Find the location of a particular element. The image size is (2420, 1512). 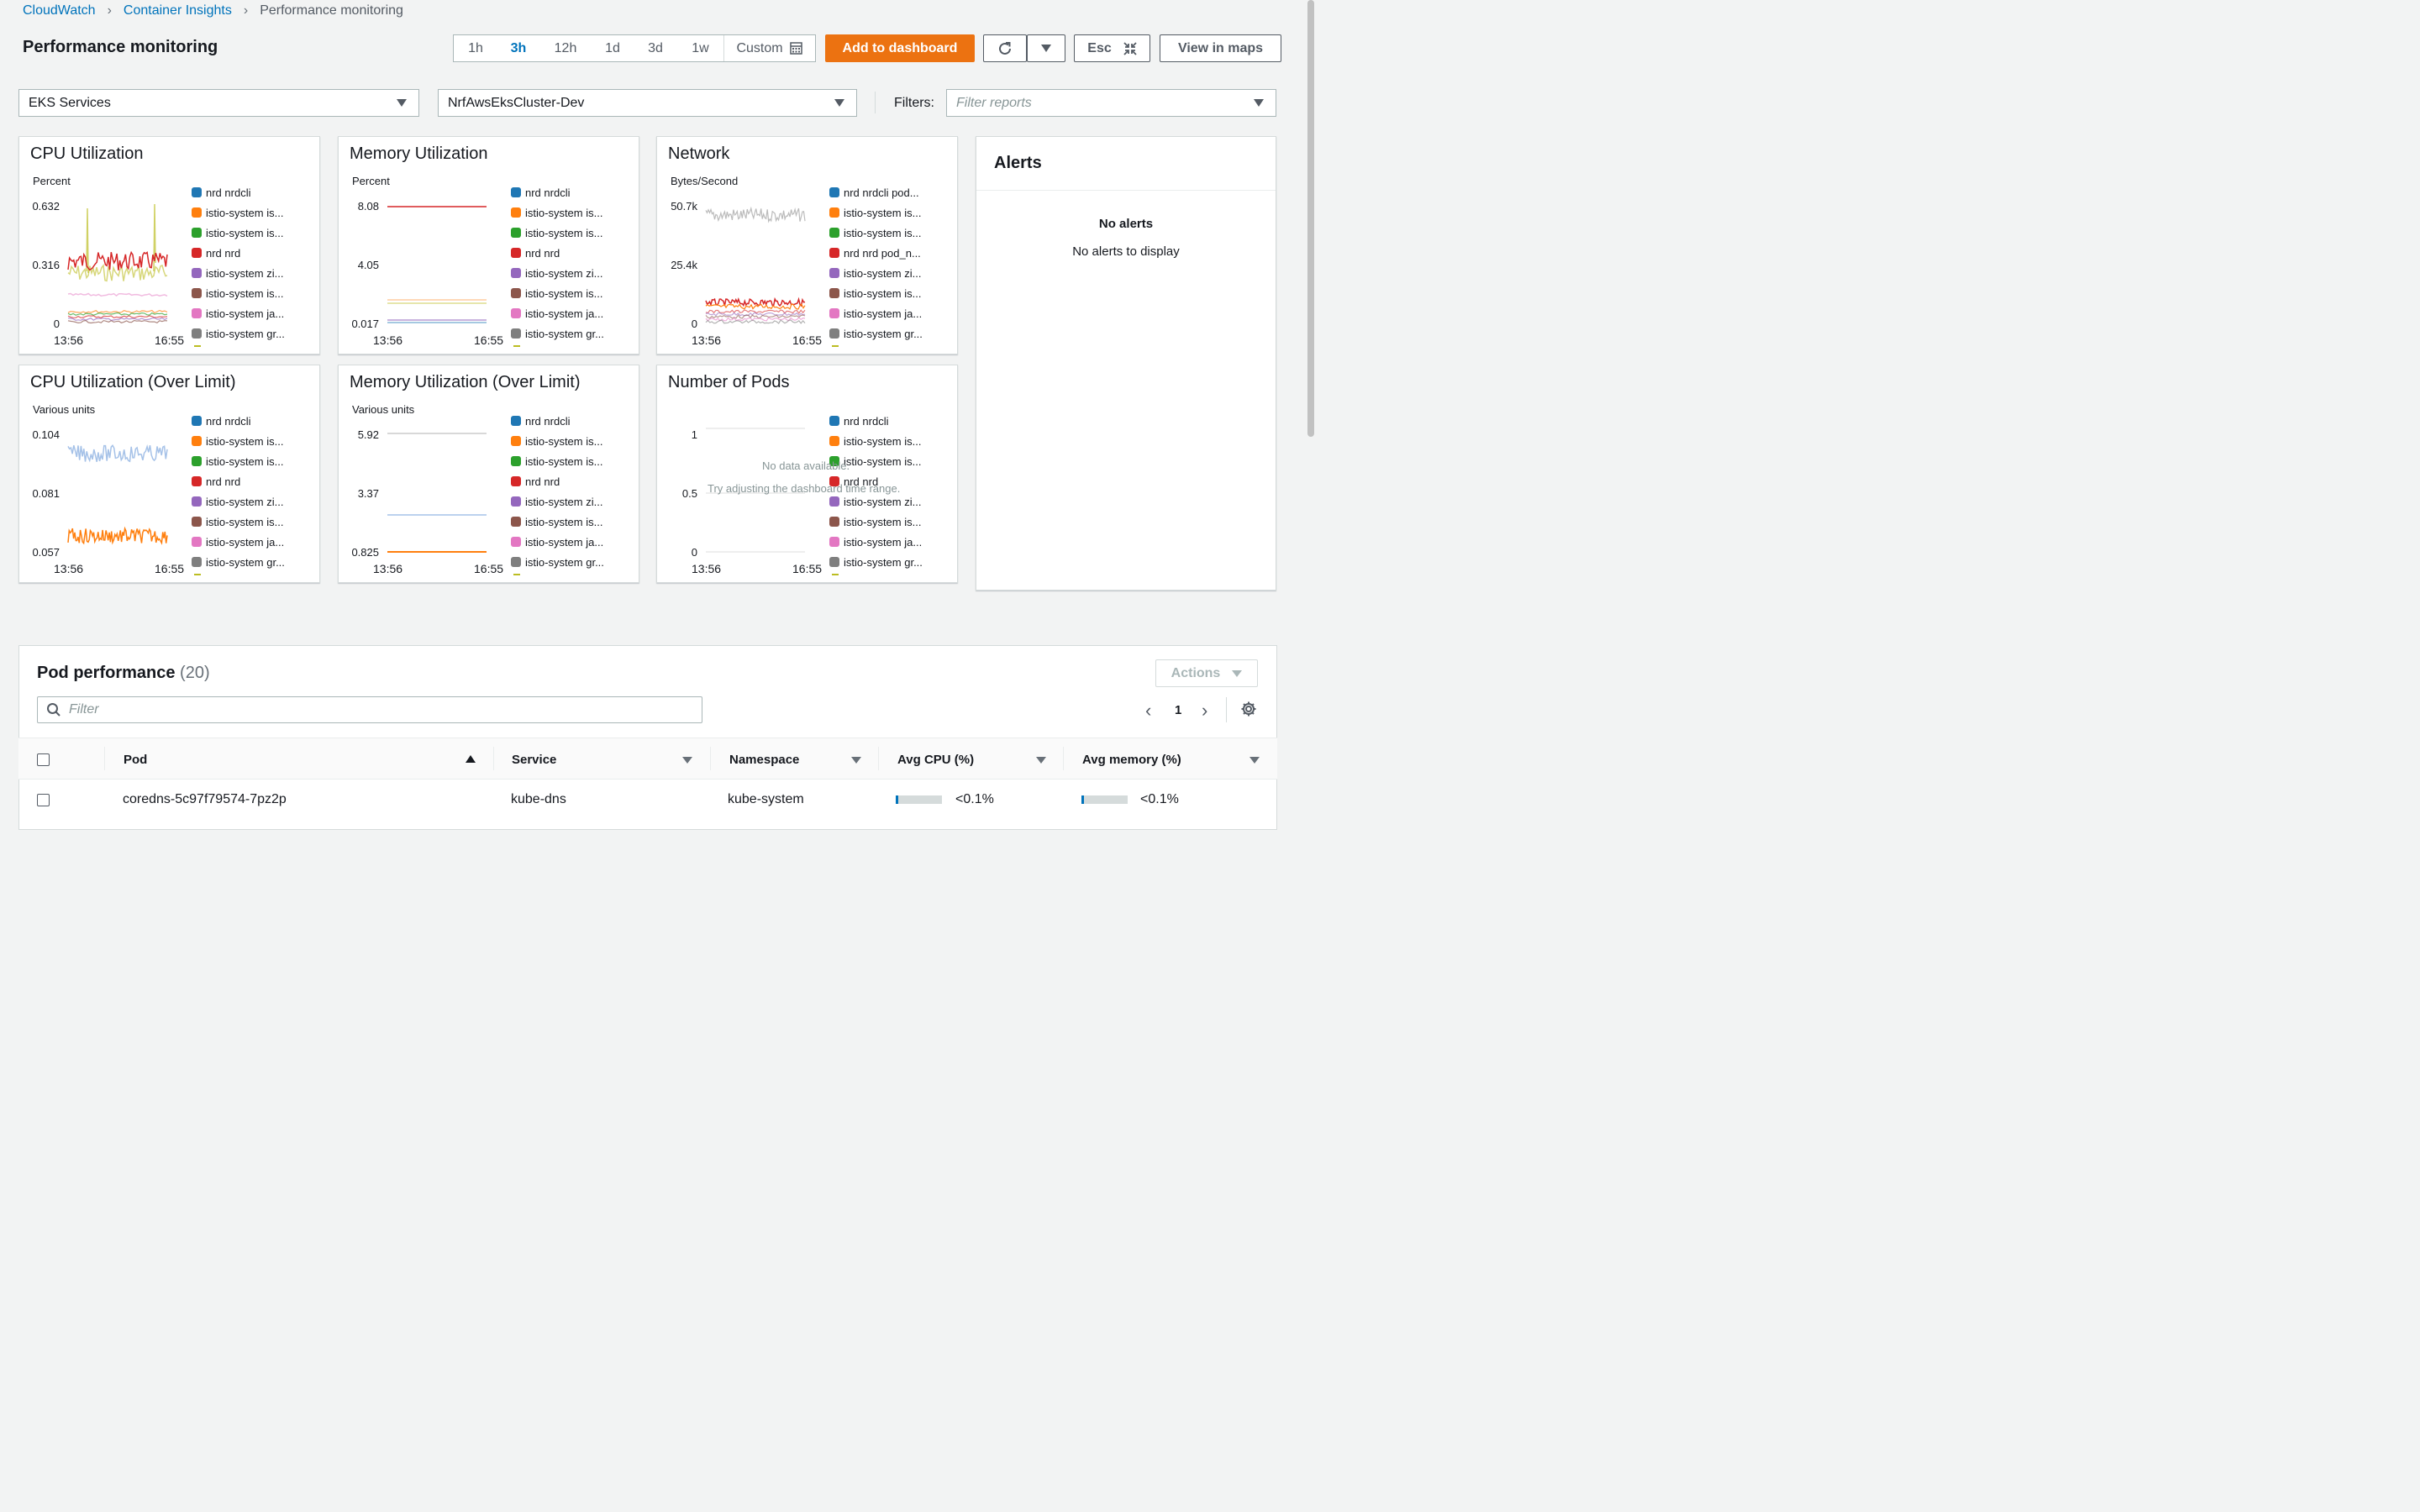

time-range-3d: 3d is located at coordinates (656, 47).